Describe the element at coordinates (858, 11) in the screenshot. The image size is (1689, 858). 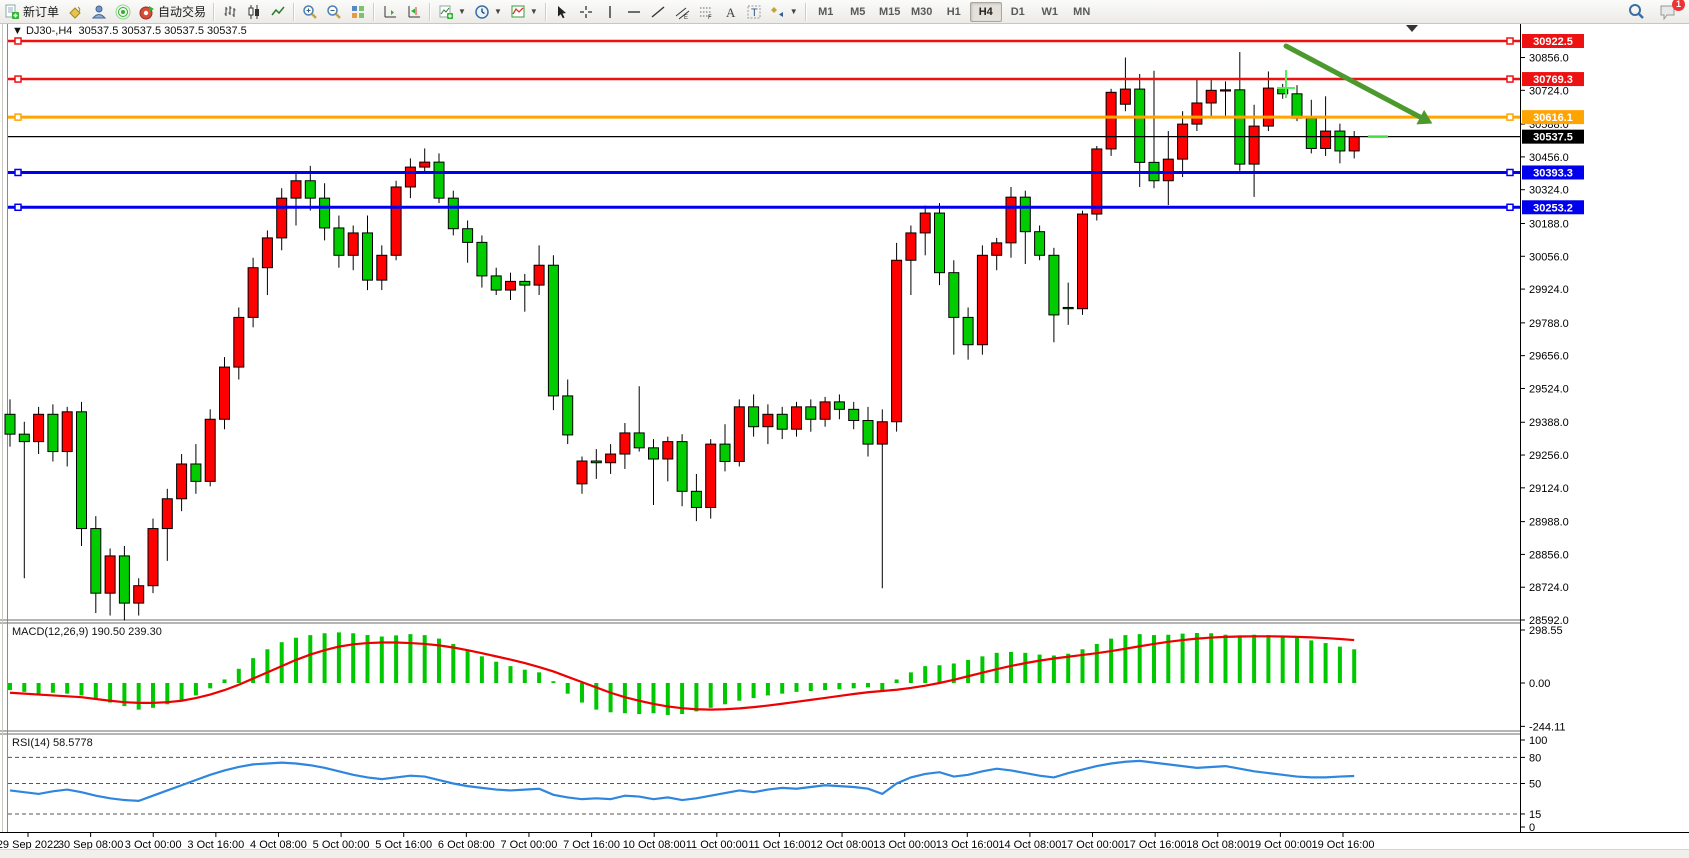
I see `timeframe-m5-button: M5` at that location.